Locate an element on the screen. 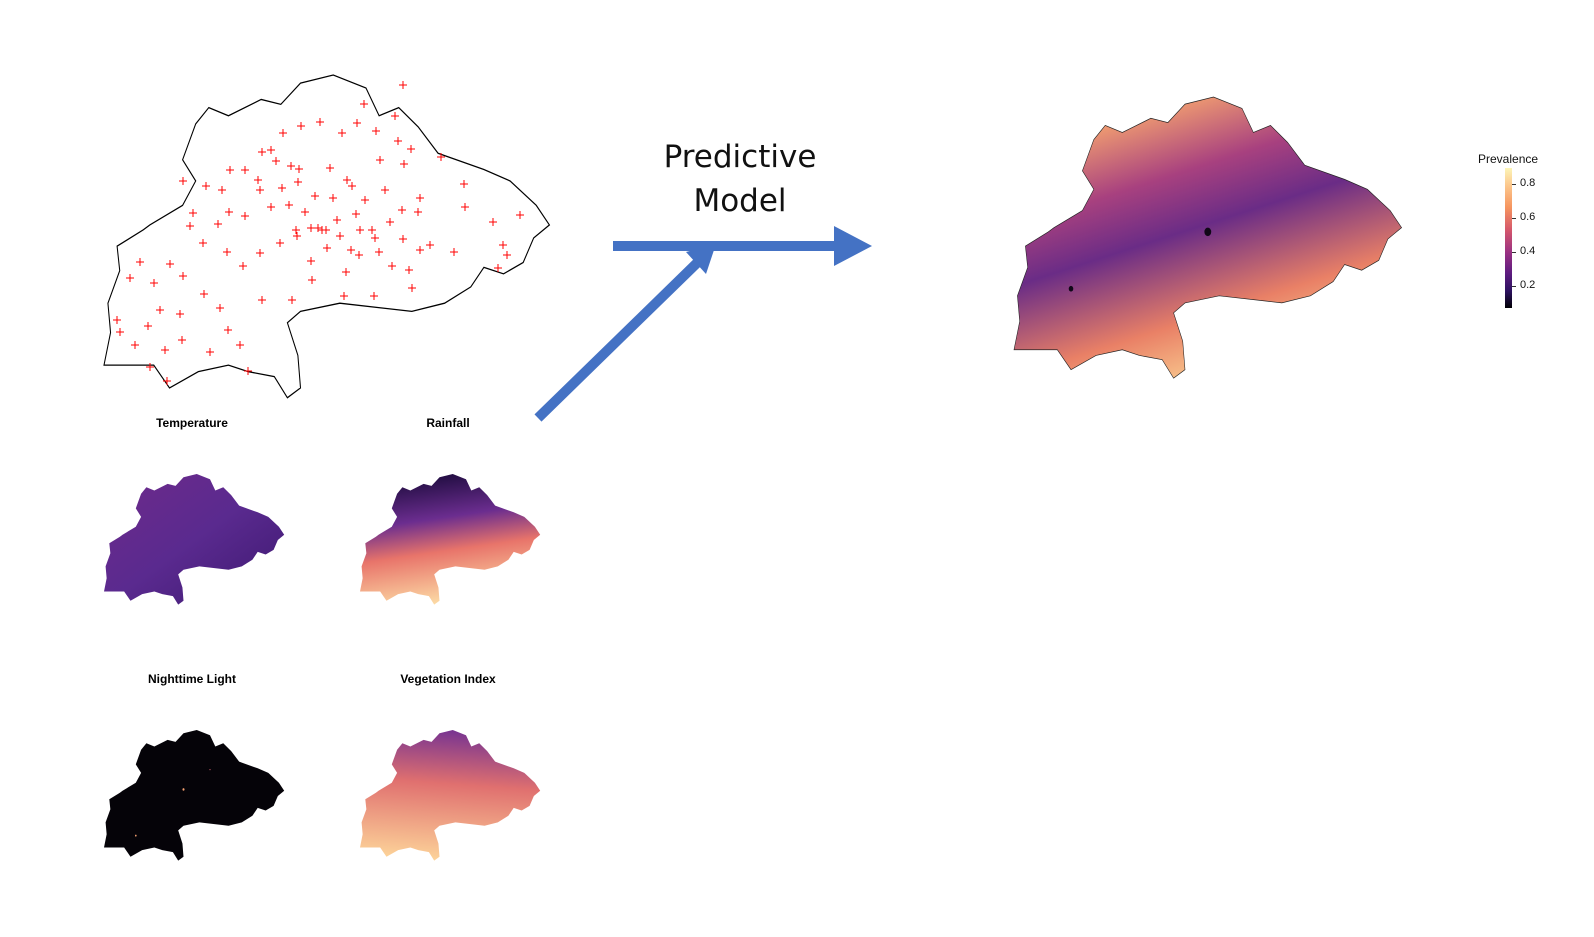 This screenshot has width=1594, height=937. vegetation-index-title: Vegetation Index is located at coordinates (448, 679).